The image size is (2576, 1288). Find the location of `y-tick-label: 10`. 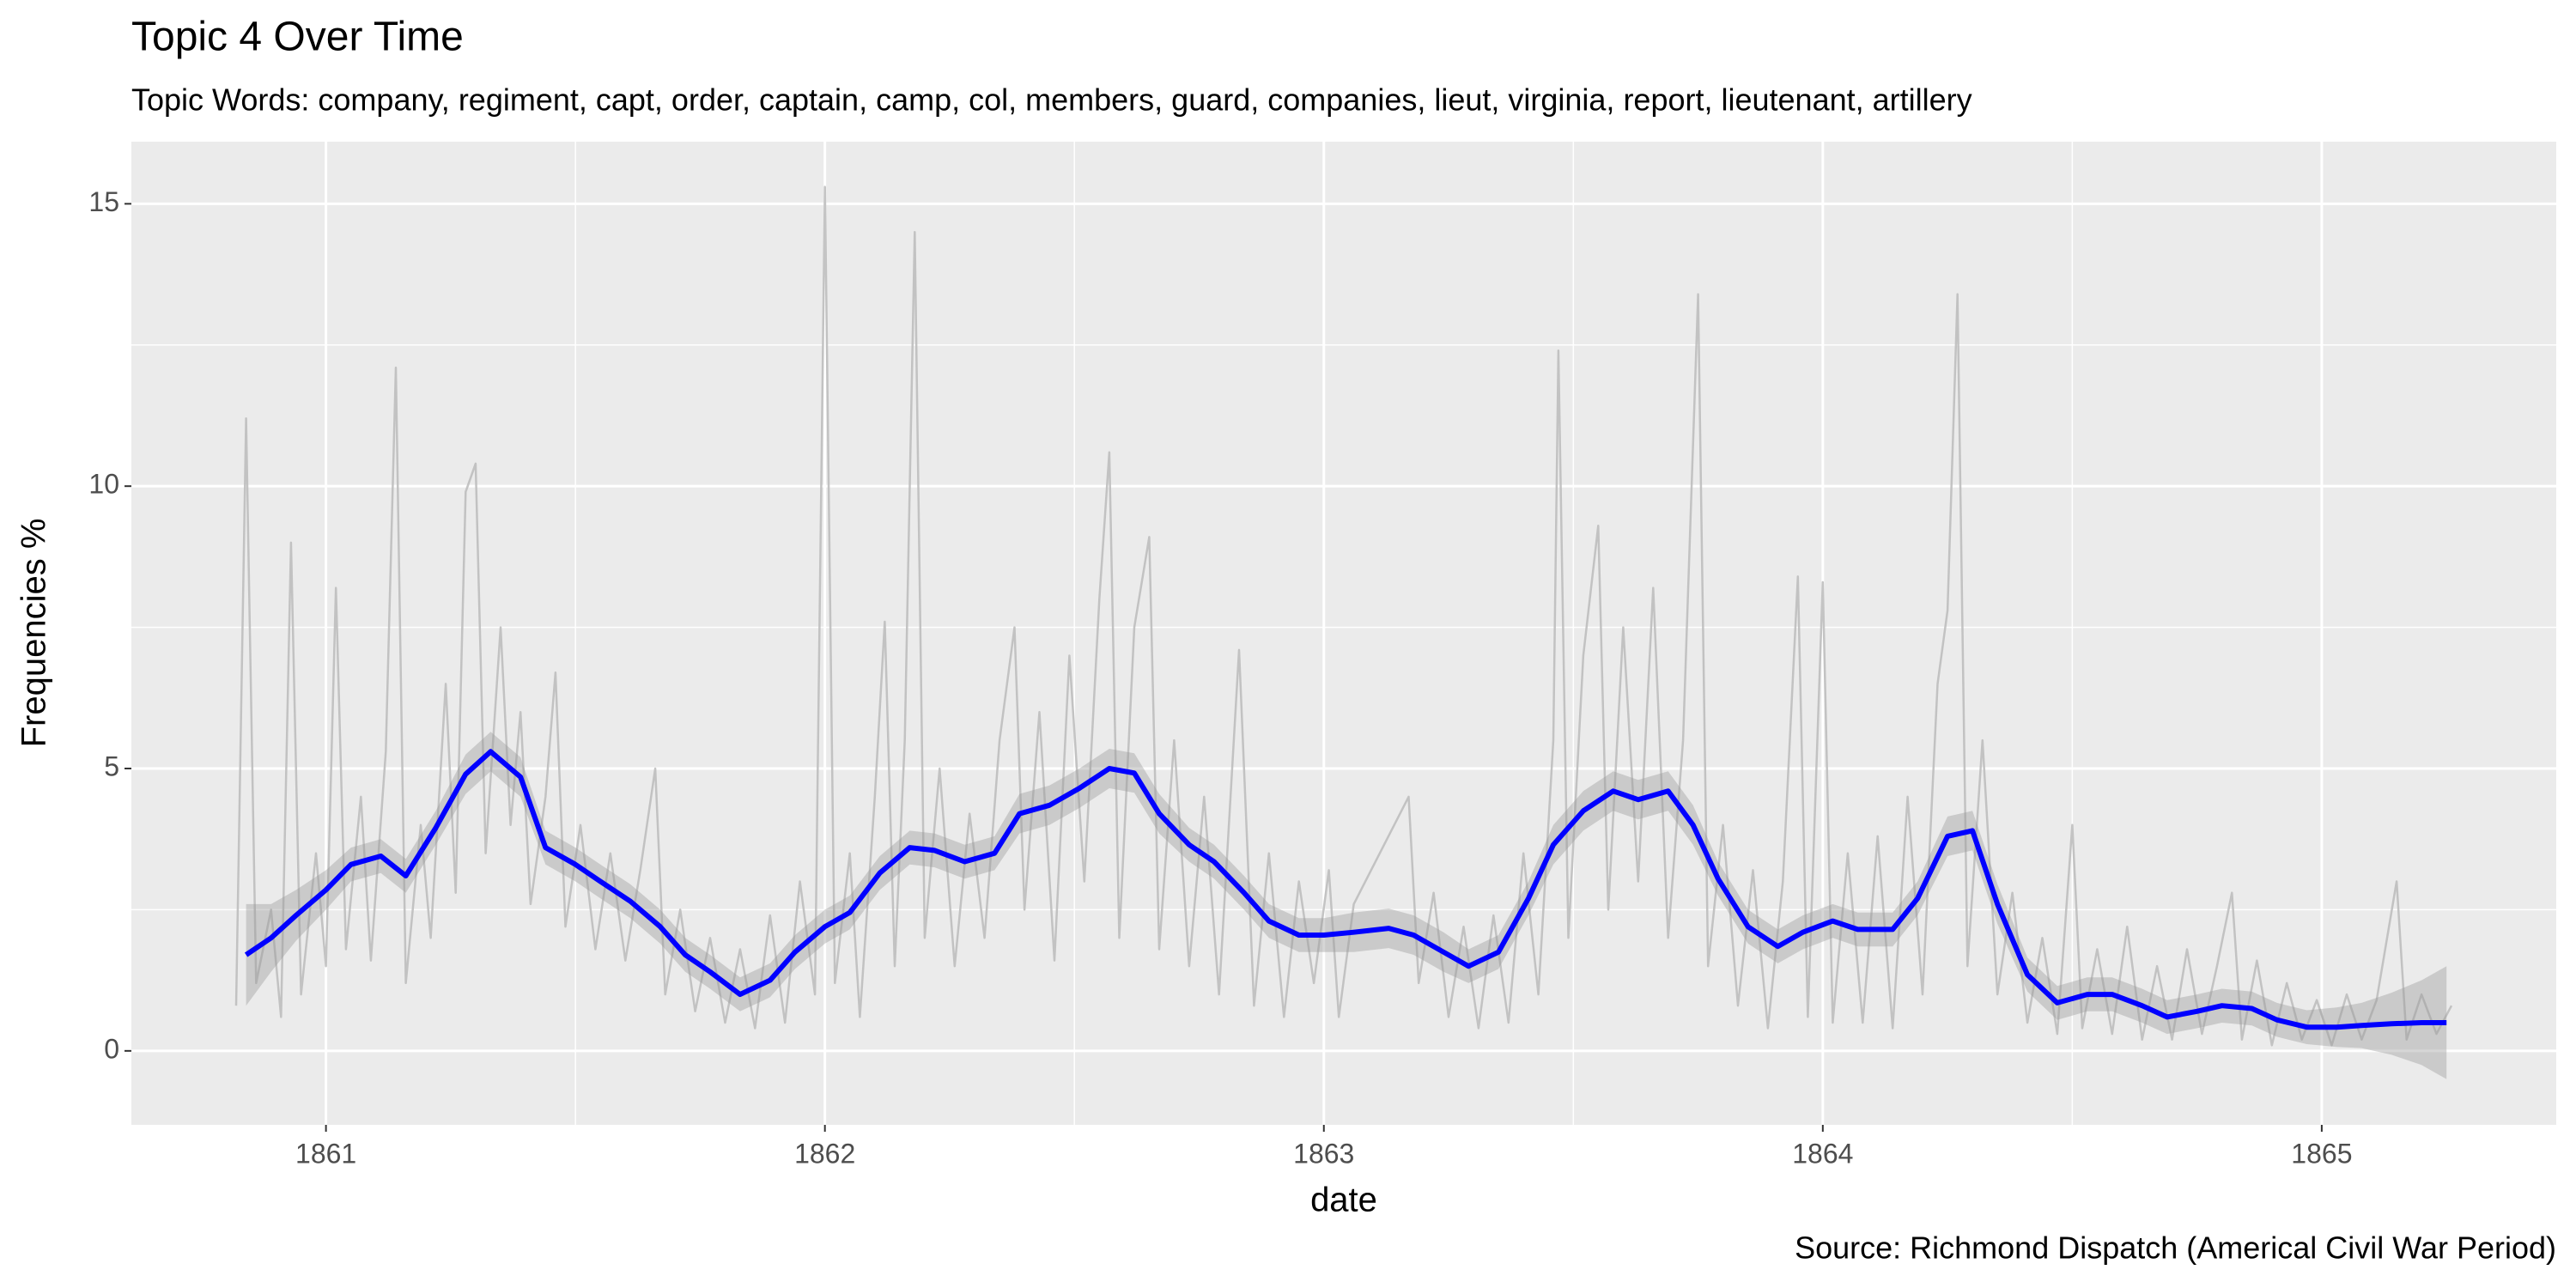

y-tick-label: 10 is located at coordinates (104, 485).